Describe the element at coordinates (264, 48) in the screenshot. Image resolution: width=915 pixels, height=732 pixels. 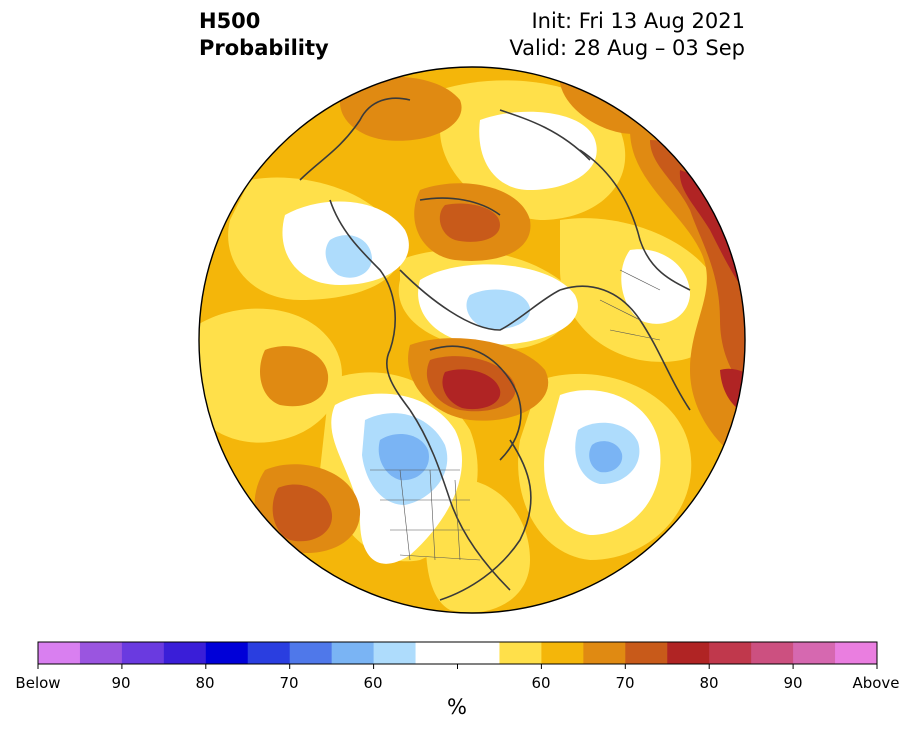
I see `product-label: Probability` at that location.